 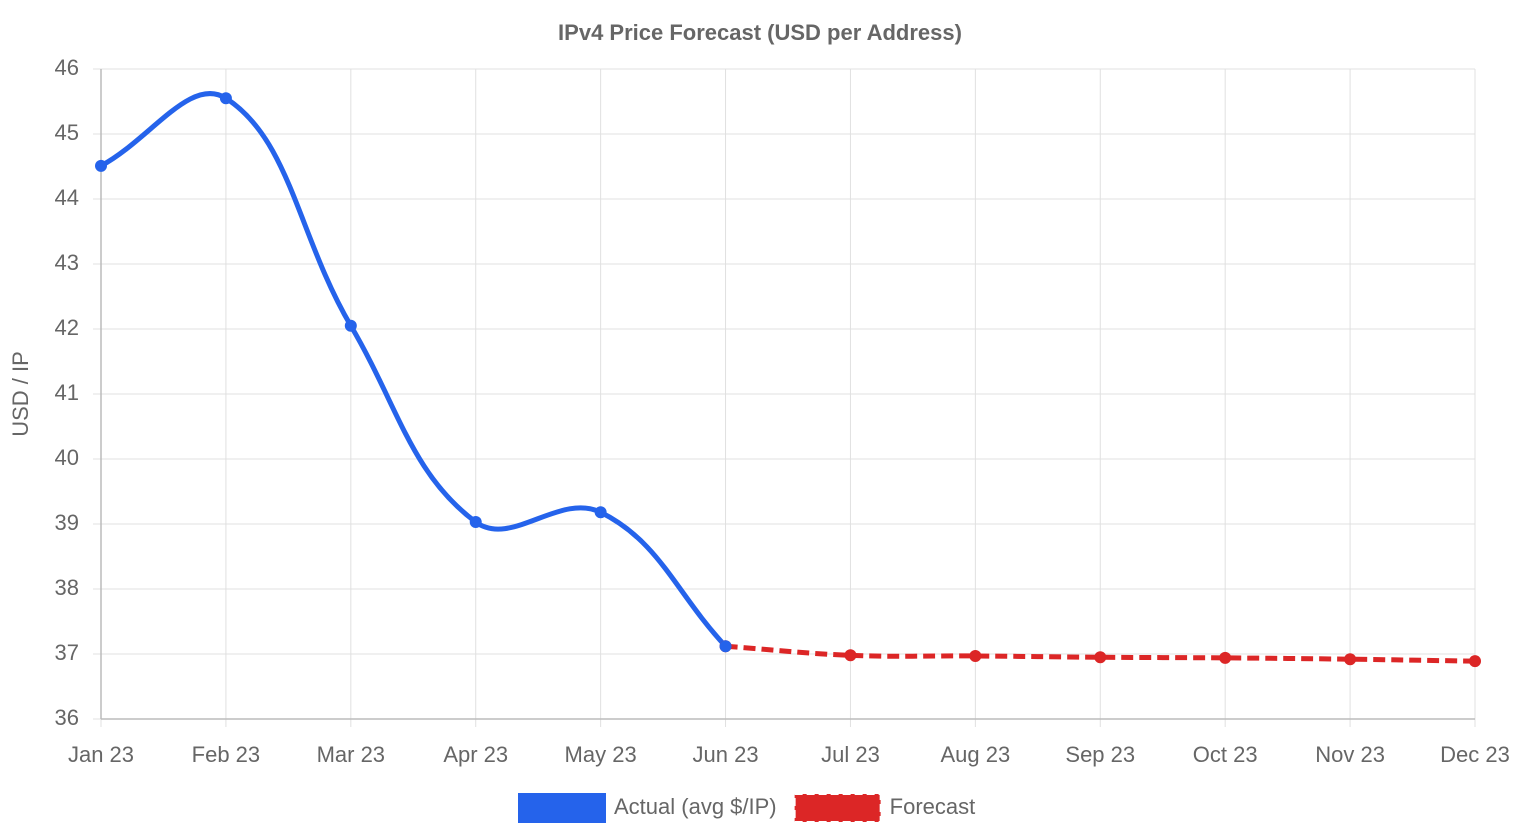 What do you see at coordinates (226, 754) in the screenshot?
I see `x-tick-label: Feb 23` at bounding box center [226, 754].